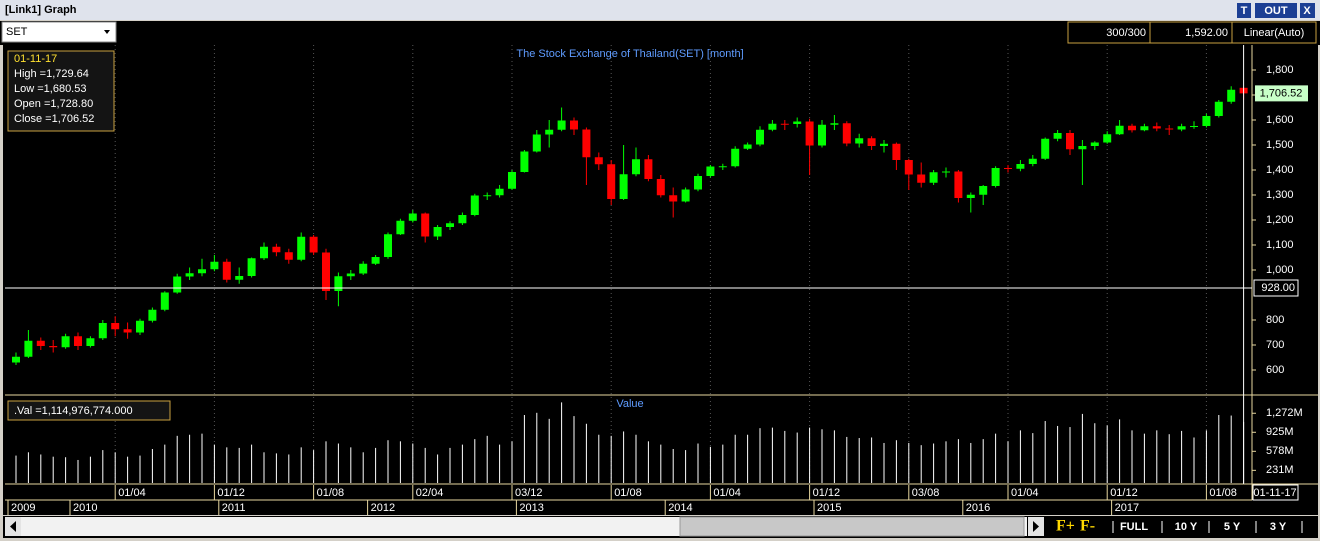 This screenshot has height=541, width=1320. What do you see at coordinates (1065, 526) in the screenshot?
I see `zoom-in: F+` at bounding box center [1065, 526].